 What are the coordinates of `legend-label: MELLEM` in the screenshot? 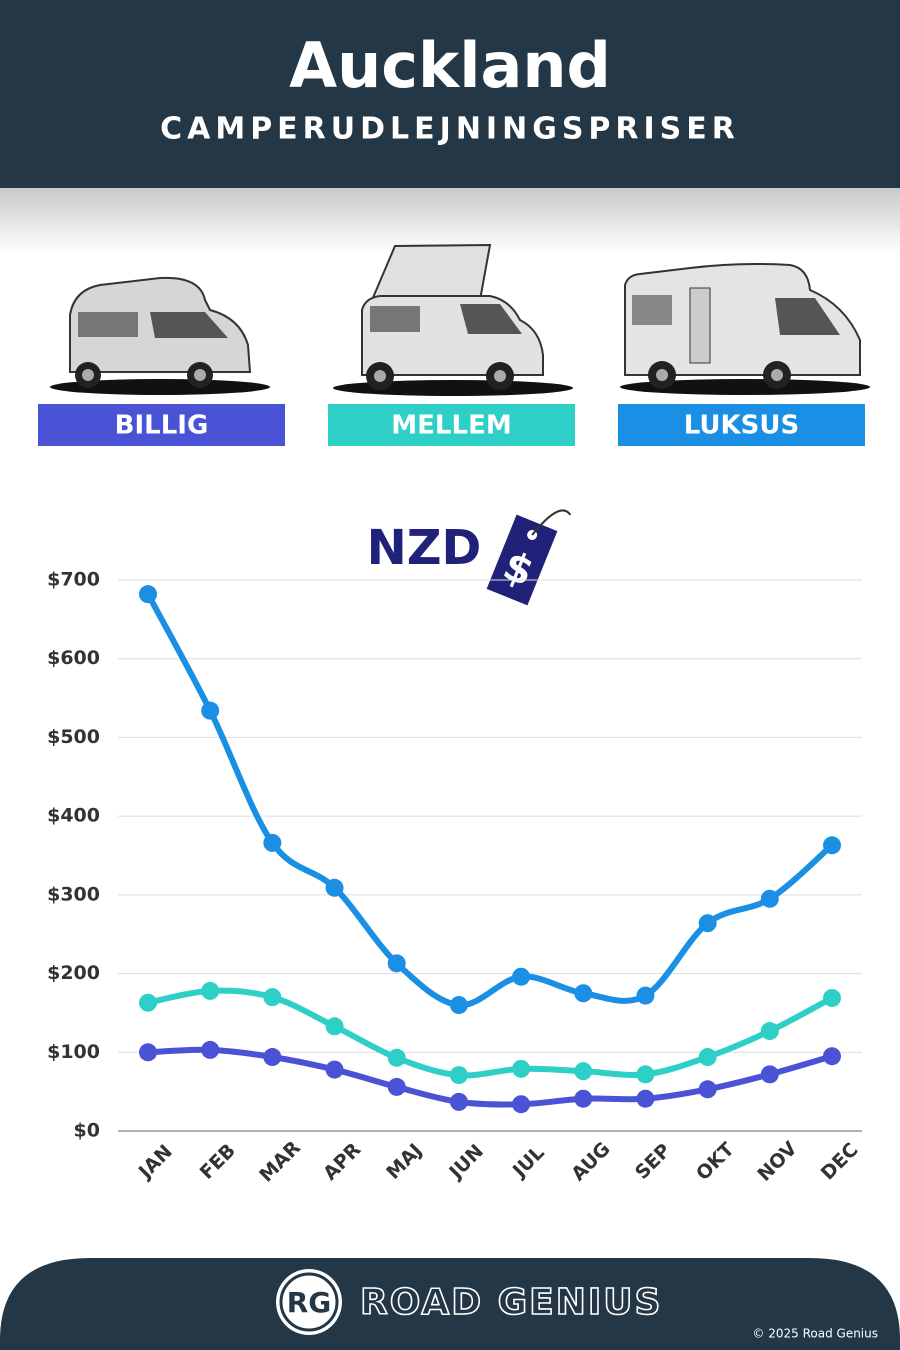 It's located at (451, 426).